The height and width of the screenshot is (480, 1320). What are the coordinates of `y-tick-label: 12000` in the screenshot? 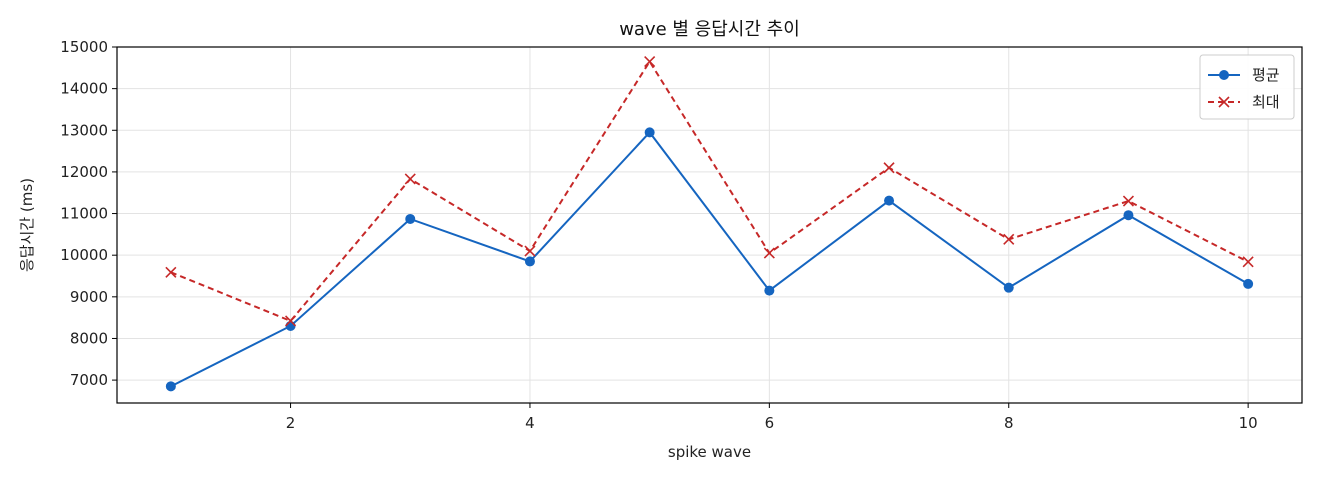 It's located at (84, 172).